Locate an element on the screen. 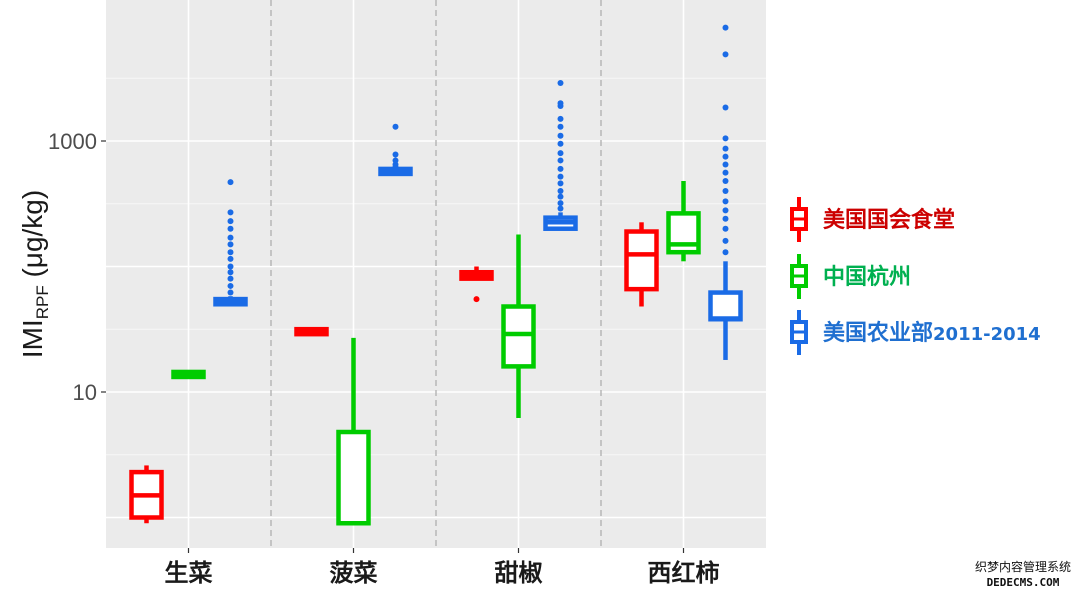 Image resolution: width=1080 pixels, height=594 pixels. legend-label-name: 中国杭州 is located at coordinates (867, 277).